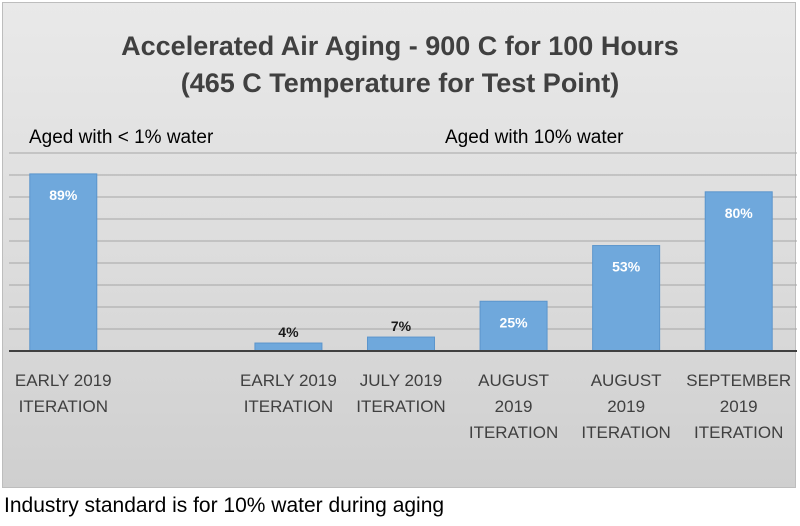  What do you see at coordinates (63, 195) in the screenshot?
I see `data-label: 89%` at bounding box center [63, 195].